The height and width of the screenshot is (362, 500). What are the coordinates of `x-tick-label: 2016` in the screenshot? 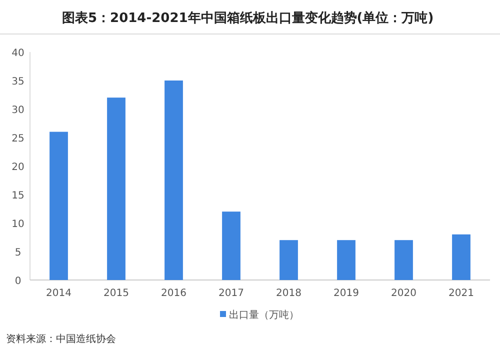 It's located at (173, 293).